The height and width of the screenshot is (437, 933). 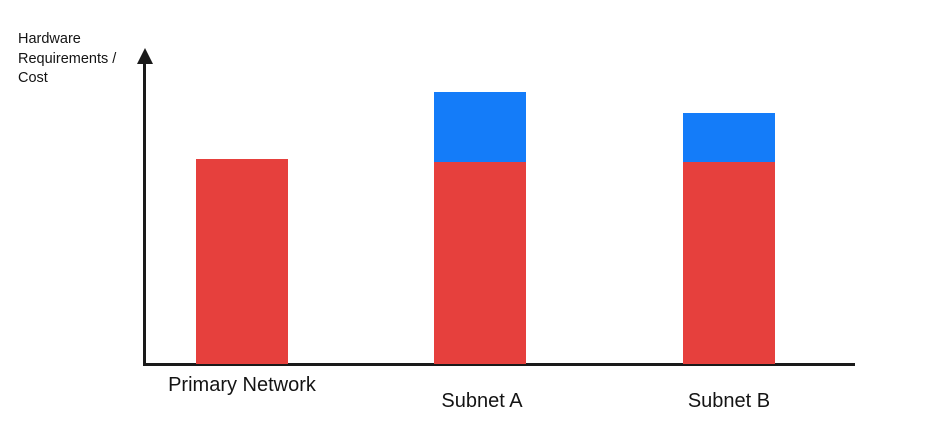 I want to click on x-label-subnet-b: Subnet B, so click(x=729, y=401).